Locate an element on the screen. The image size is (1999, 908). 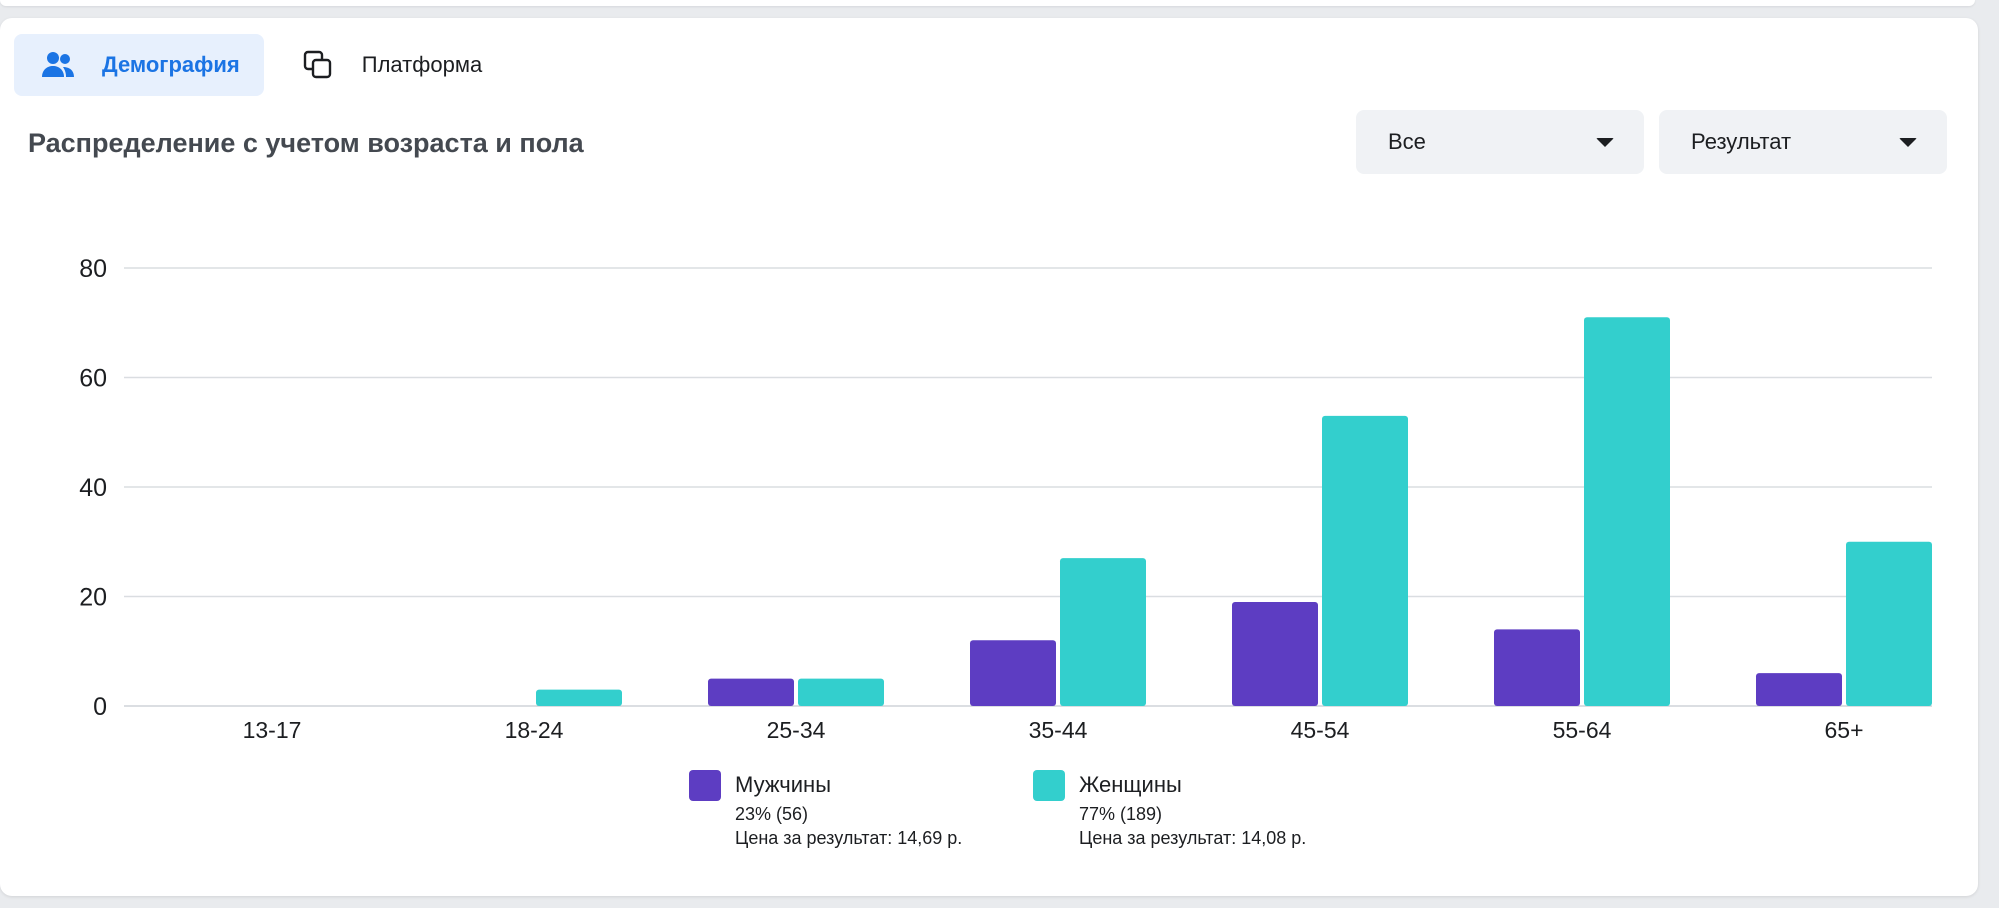
y-tick-label: 40 is located at coordinates (93, 488).